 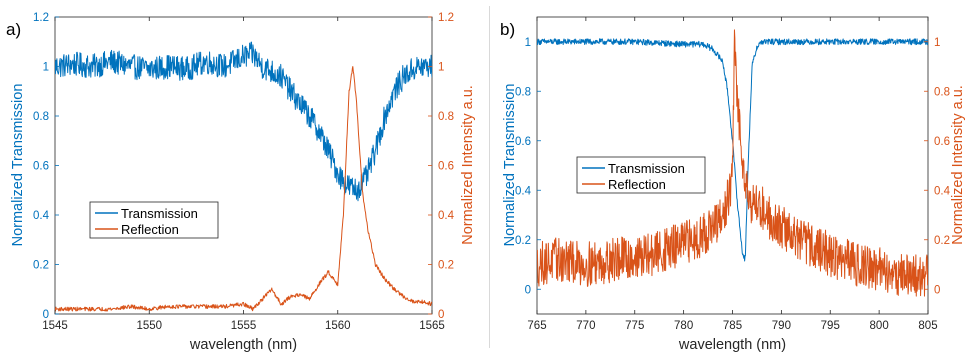 What do you see at coordinates (732, 345) in the screenshot?
I see `x-axis-label-b: wavelength (nm)` at bounding box center [732, 345].